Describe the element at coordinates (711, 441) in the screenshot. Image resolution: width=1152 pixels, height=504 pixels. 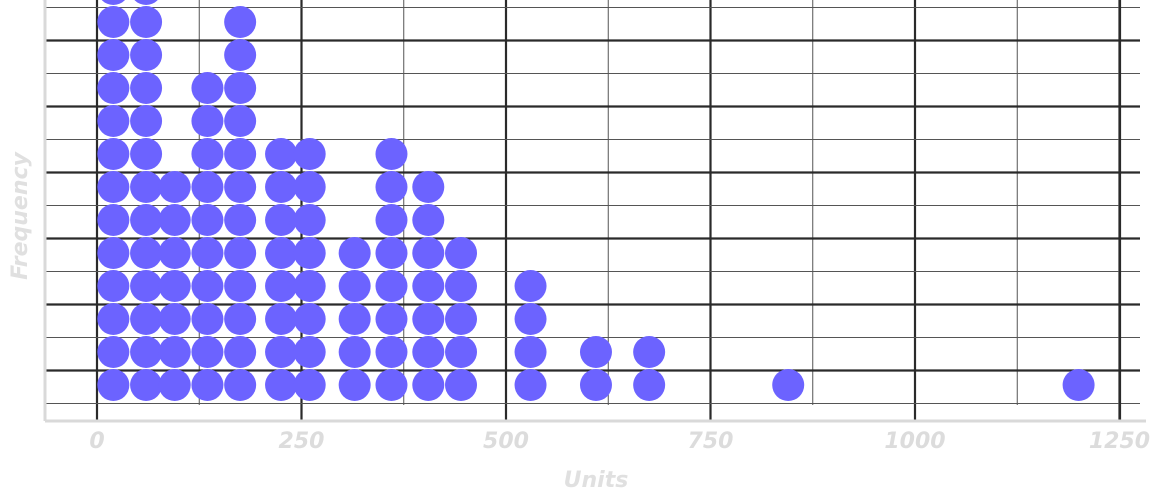
I see `x-tick-label: 750` at that location.